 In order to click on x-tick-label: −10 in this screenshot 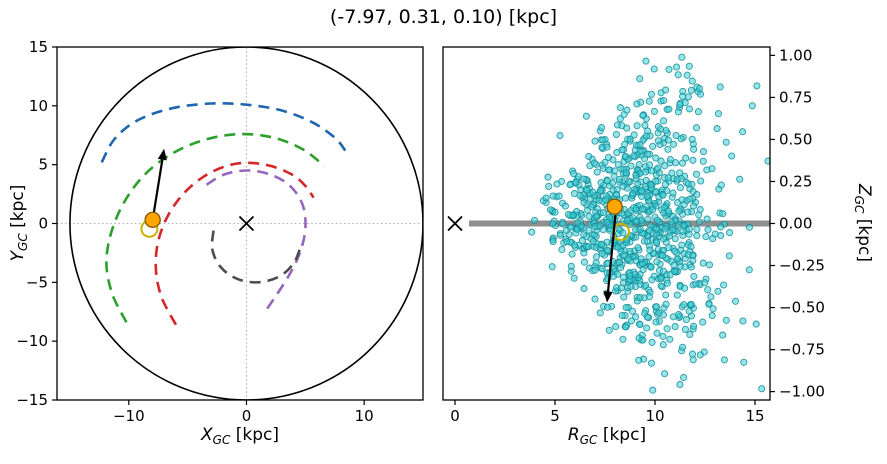, I will do `click(129, 416)`.